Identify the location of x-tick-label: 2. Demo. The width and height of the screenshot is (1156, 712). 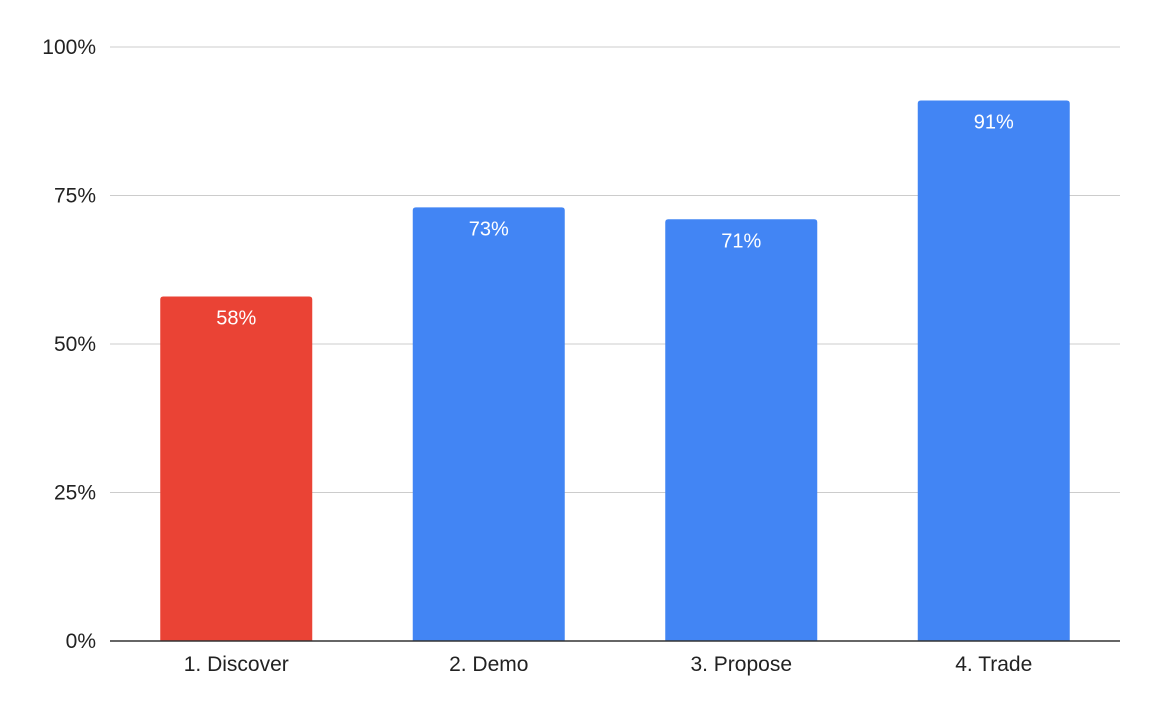
(488, 664).